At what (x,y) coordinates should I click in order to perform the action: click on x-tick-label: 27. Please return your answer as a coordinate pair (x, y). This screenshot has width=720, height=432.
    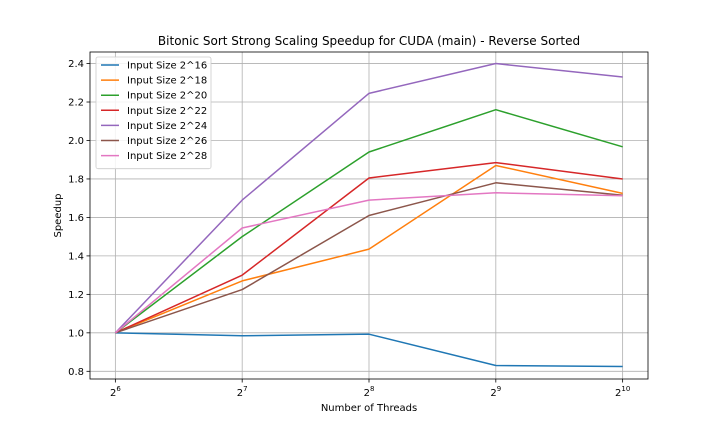
    Looking at the image, I should click on (242, 392).